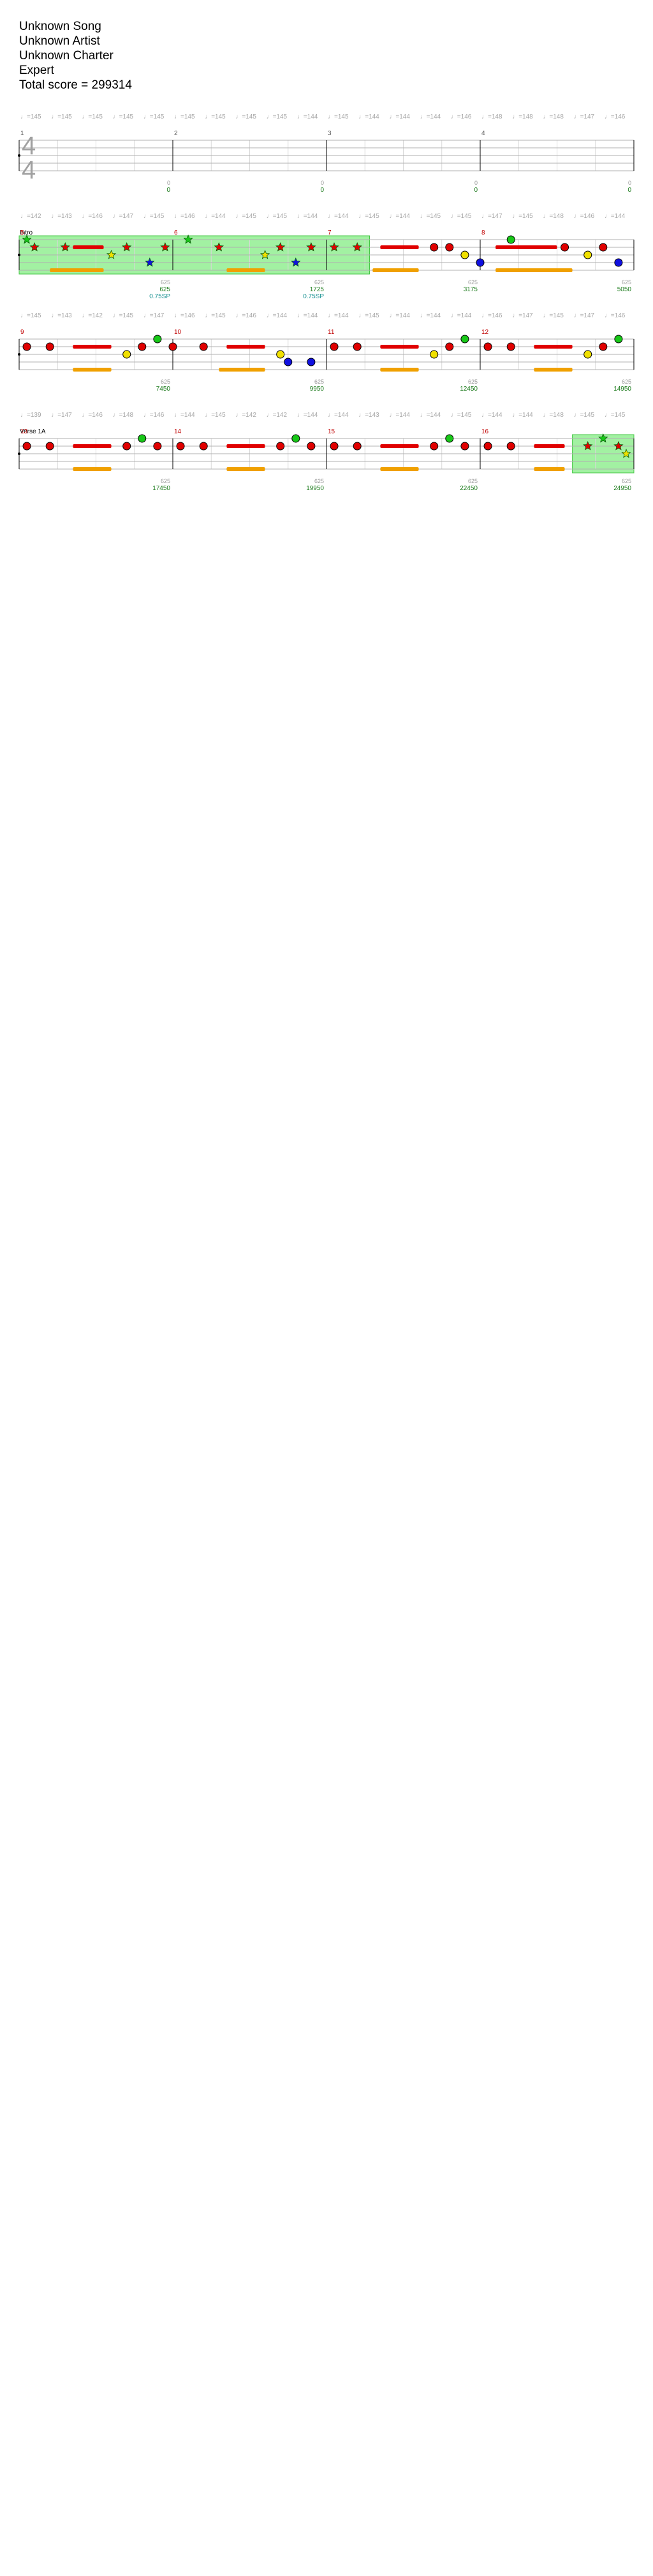  Describe the element at coordinates (29, 146) in the screenshot. I see `time-signature-numerator: 4` at that location.